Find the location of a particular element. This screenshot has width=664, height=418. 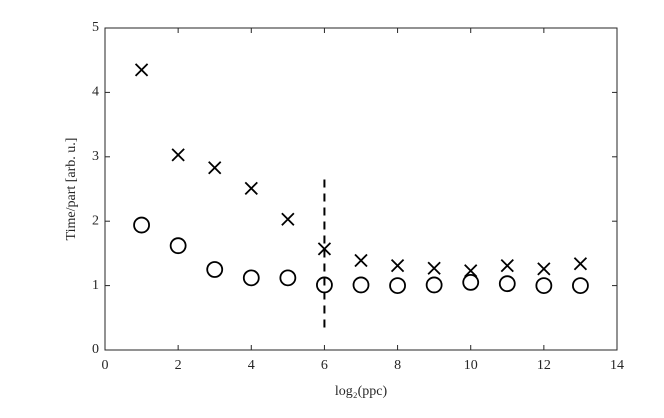

x-tick-label: 8 is located at coordinates (397, 365).